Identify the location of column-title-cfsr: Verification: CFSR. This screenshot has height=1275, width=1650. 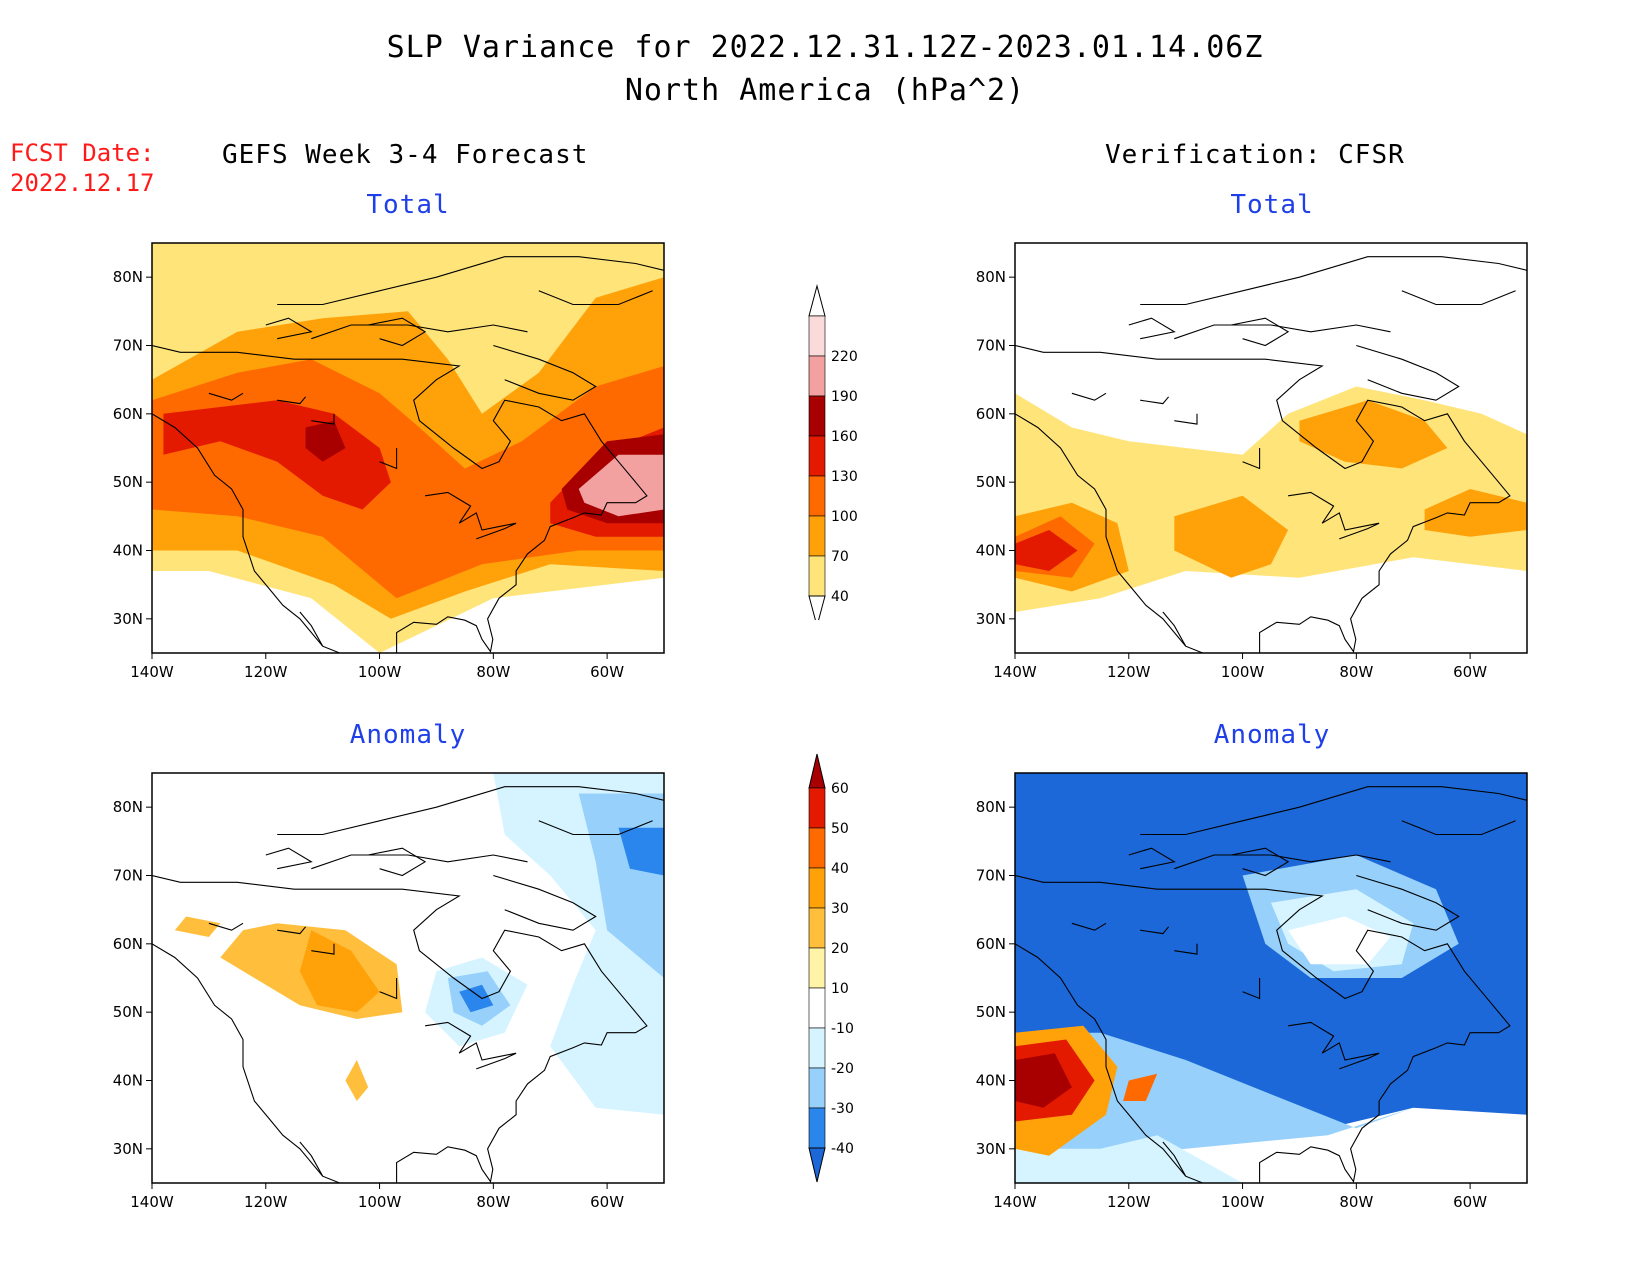
(1255, 155).